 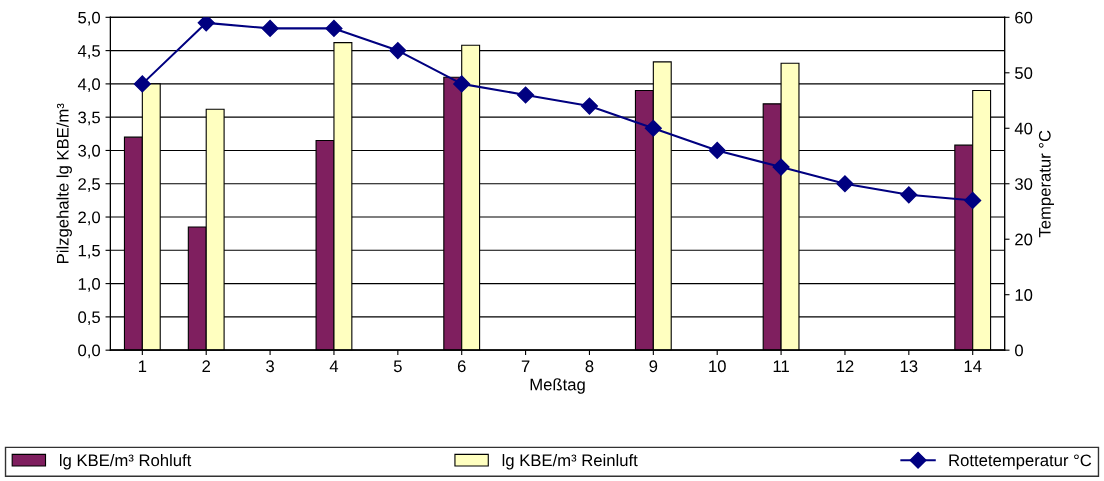 What do you see at coordinates (973, 366) in the screenshot?
I see `x-tick-label: 14` at bounding box center [973, 366].